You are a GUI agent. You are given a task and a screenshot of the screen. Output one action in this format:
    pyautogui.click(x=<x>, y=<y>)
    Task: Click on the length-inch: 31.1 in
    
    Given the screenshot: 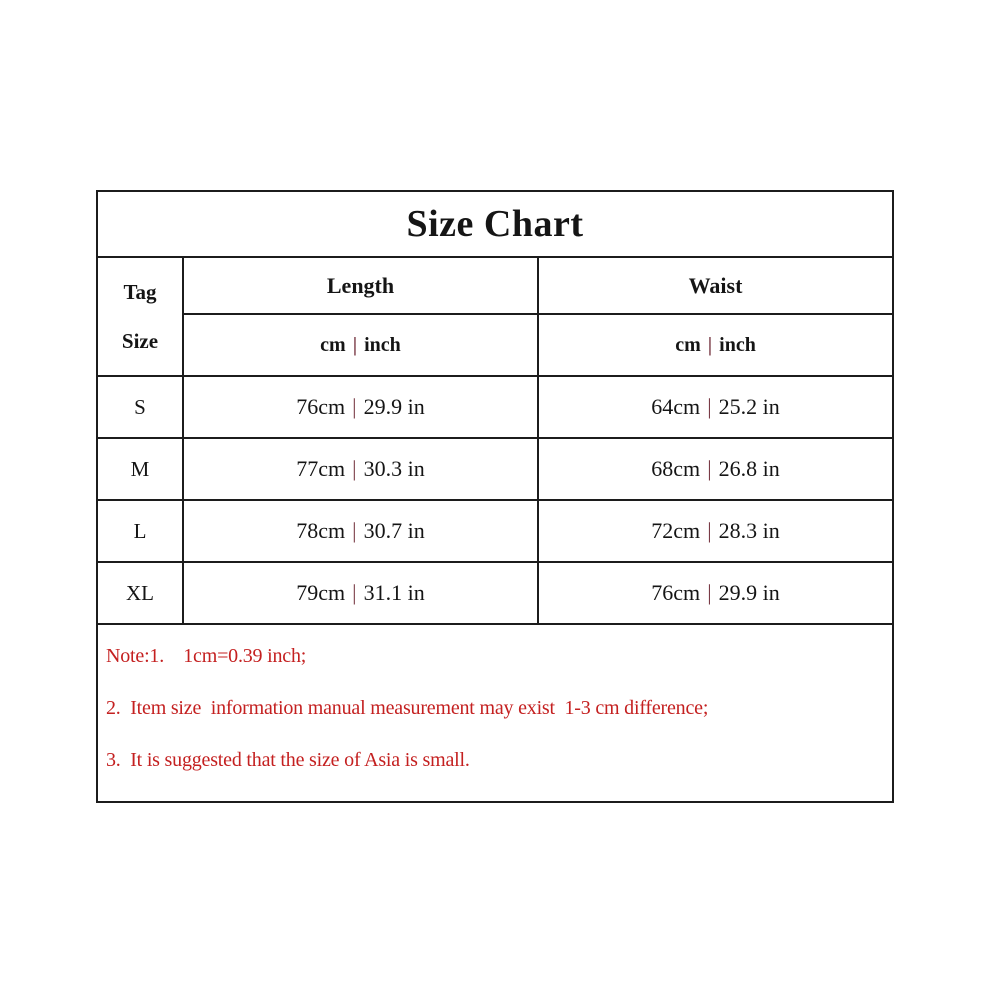 What is the action you would take?
    pyautogui.click(x=394, y=592)
    